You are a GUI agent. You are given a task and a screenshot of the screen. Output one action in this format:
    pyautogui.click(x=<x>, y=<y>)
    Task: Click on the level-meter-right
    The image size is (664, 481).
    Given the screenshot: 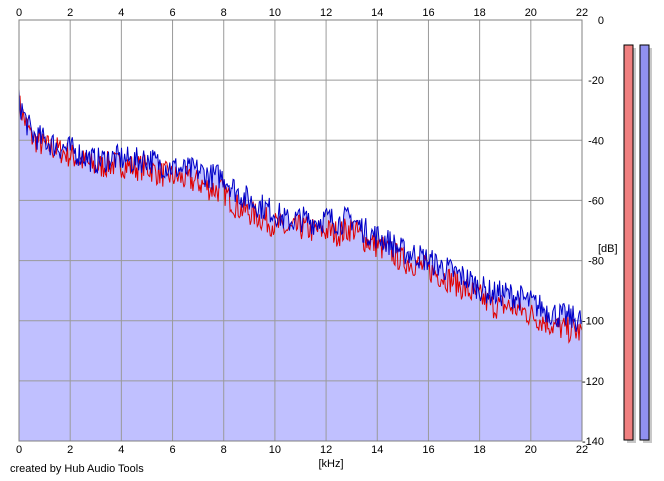 What is the action you would take?
    pyautogui.click(x=644, y=242)
    